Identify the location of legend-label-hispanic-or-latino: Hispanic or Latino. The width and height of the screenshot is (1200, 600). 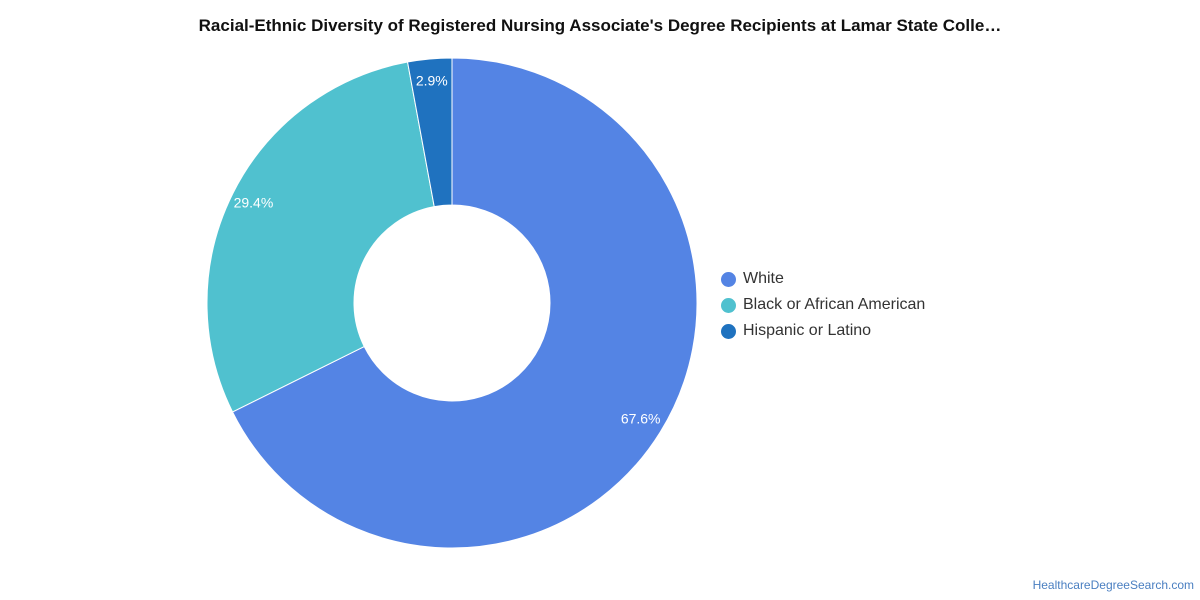
(807, 330).